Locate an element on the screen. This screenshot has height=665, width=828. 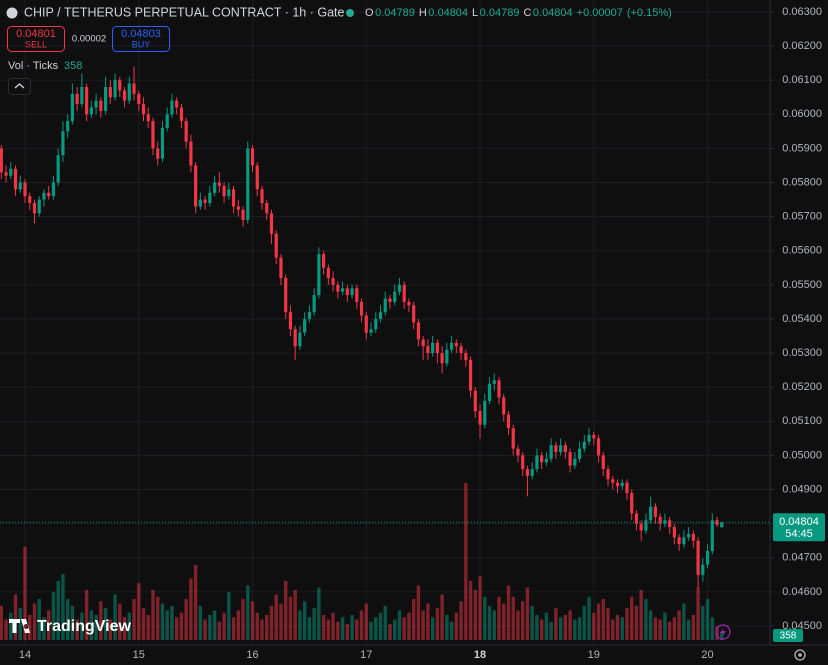
sell-button is located at coordinates (36, 39).